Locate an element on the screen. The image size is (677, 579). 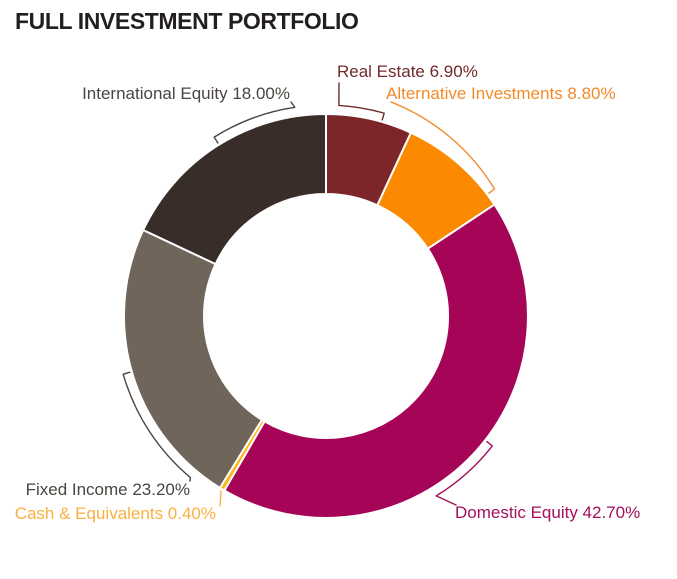
slice-label-alternative-investments: Alternative Investments 8.80% is located at coordinates (501, 93).